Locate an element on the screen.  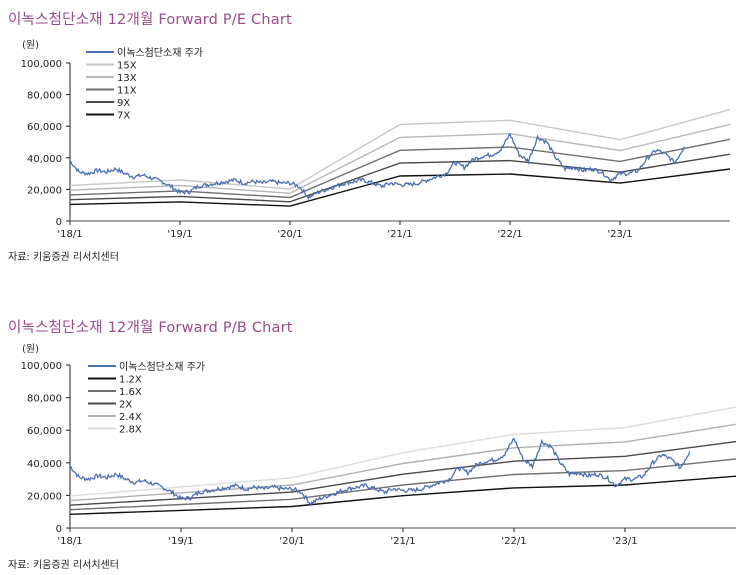
band-line-2.8x is located at coordinates (403, 451).